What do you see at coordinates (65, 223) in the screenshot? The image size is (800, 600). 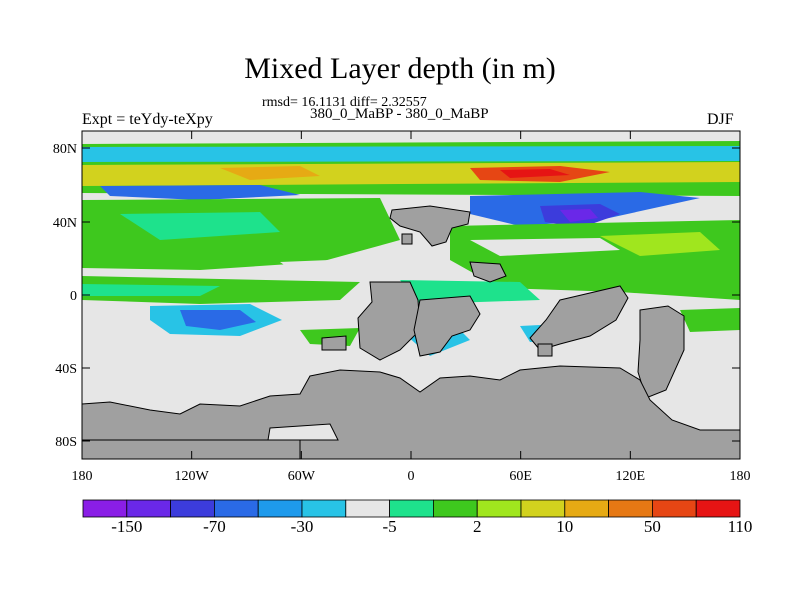 I see `y-tick-label: 40N` at bounding box center [65, 223].